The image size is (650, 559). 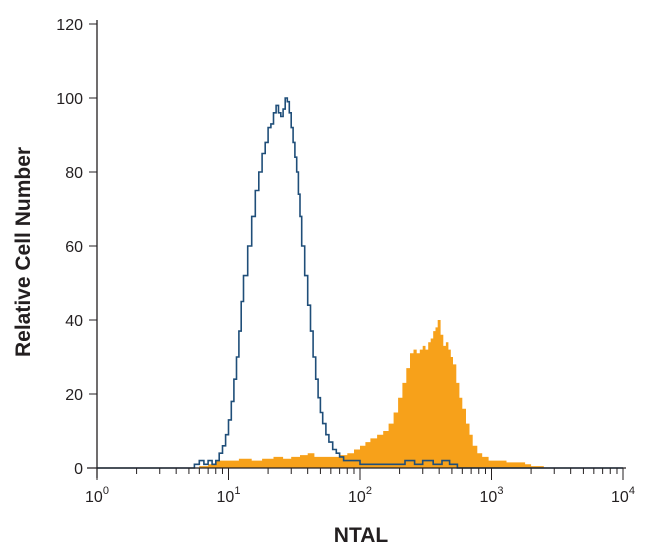 I want to click on y-tick-label: 0, so click(x=78, y=469).